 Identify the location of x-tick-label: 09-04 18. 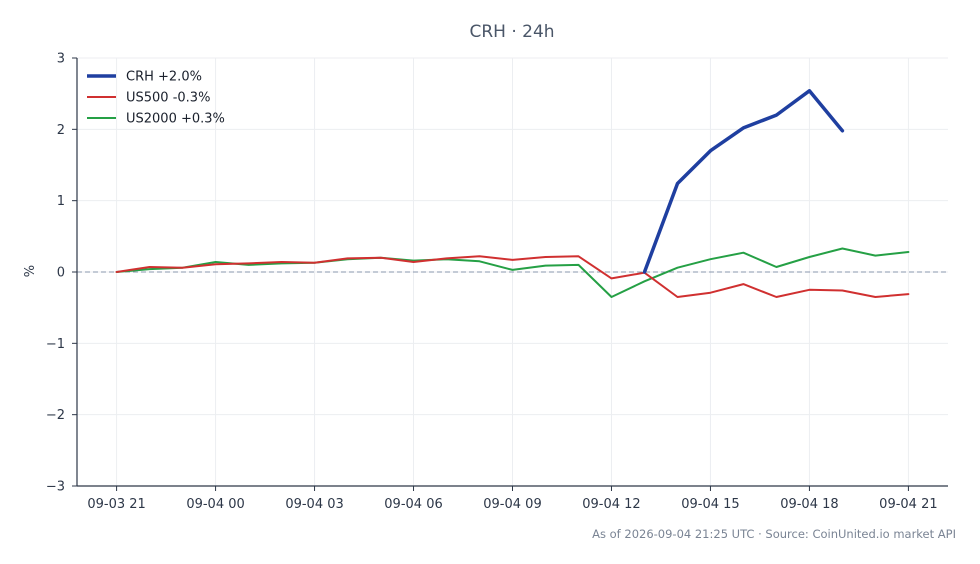
(809, 504).